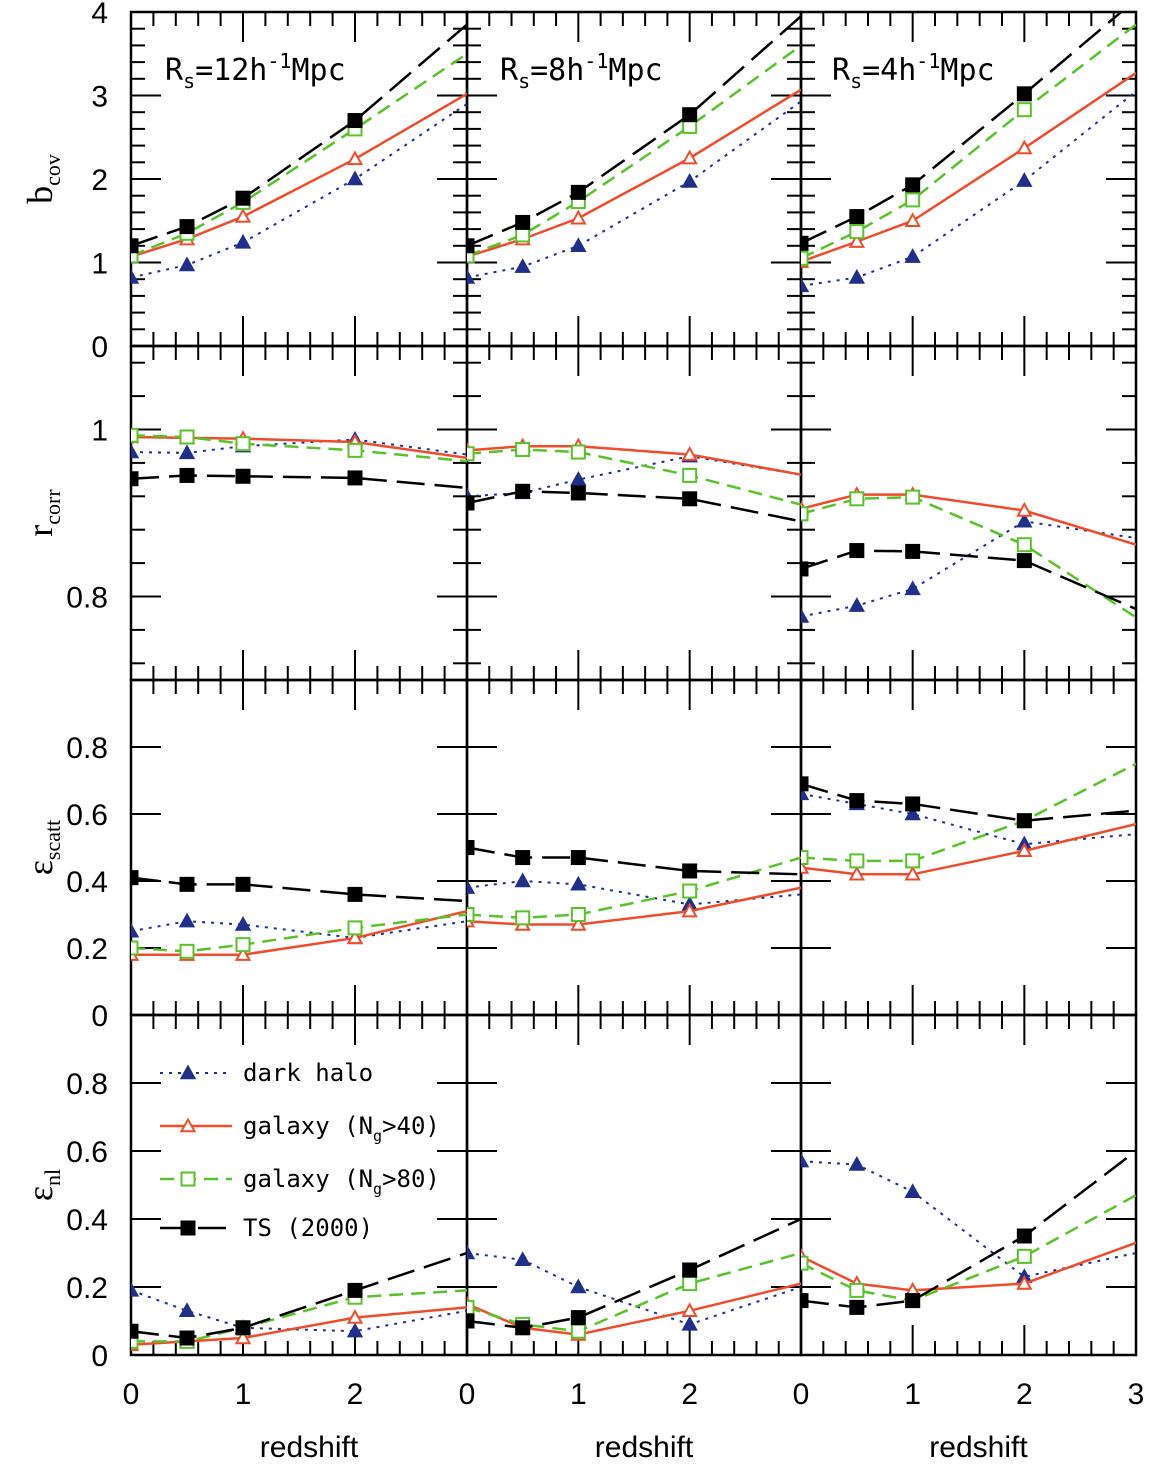 This screenshot has height=1464, width=1149. I want to click on y-axis-label: rcorr, so click(42, 513).